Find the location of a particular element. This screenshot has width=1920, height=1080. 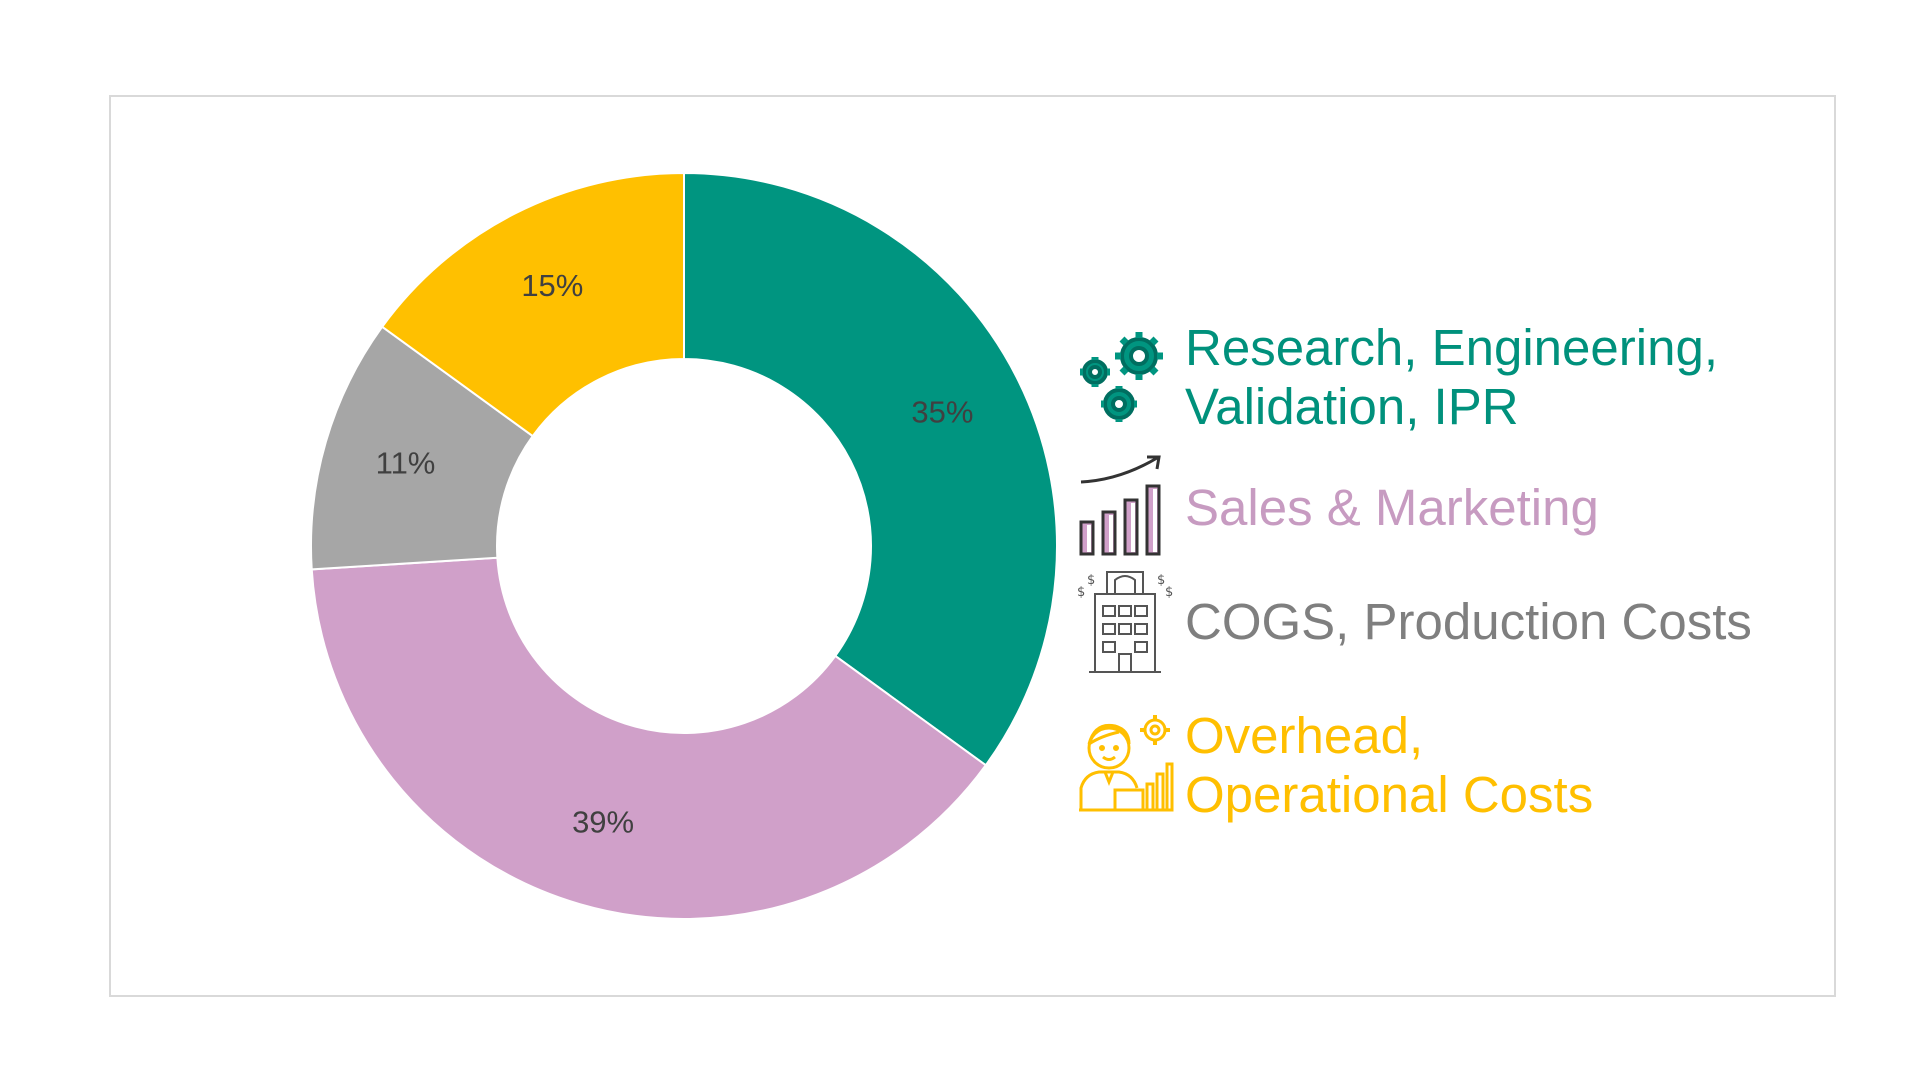

slice-label-research: 35% is located at coordinates (942, 412).